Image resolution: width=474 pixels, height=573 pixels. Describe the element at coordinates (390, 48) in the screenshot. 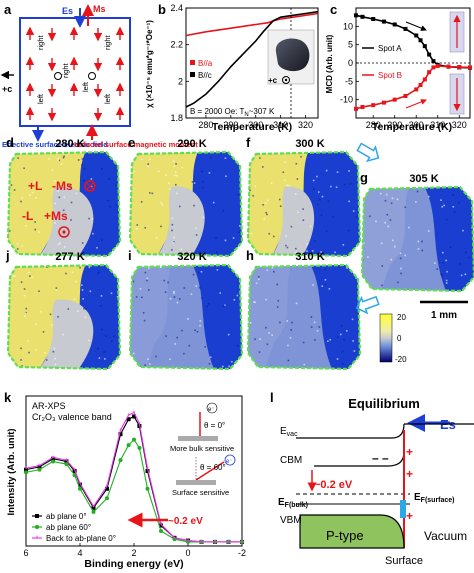

I see `legend-label: Spot A` at that location.